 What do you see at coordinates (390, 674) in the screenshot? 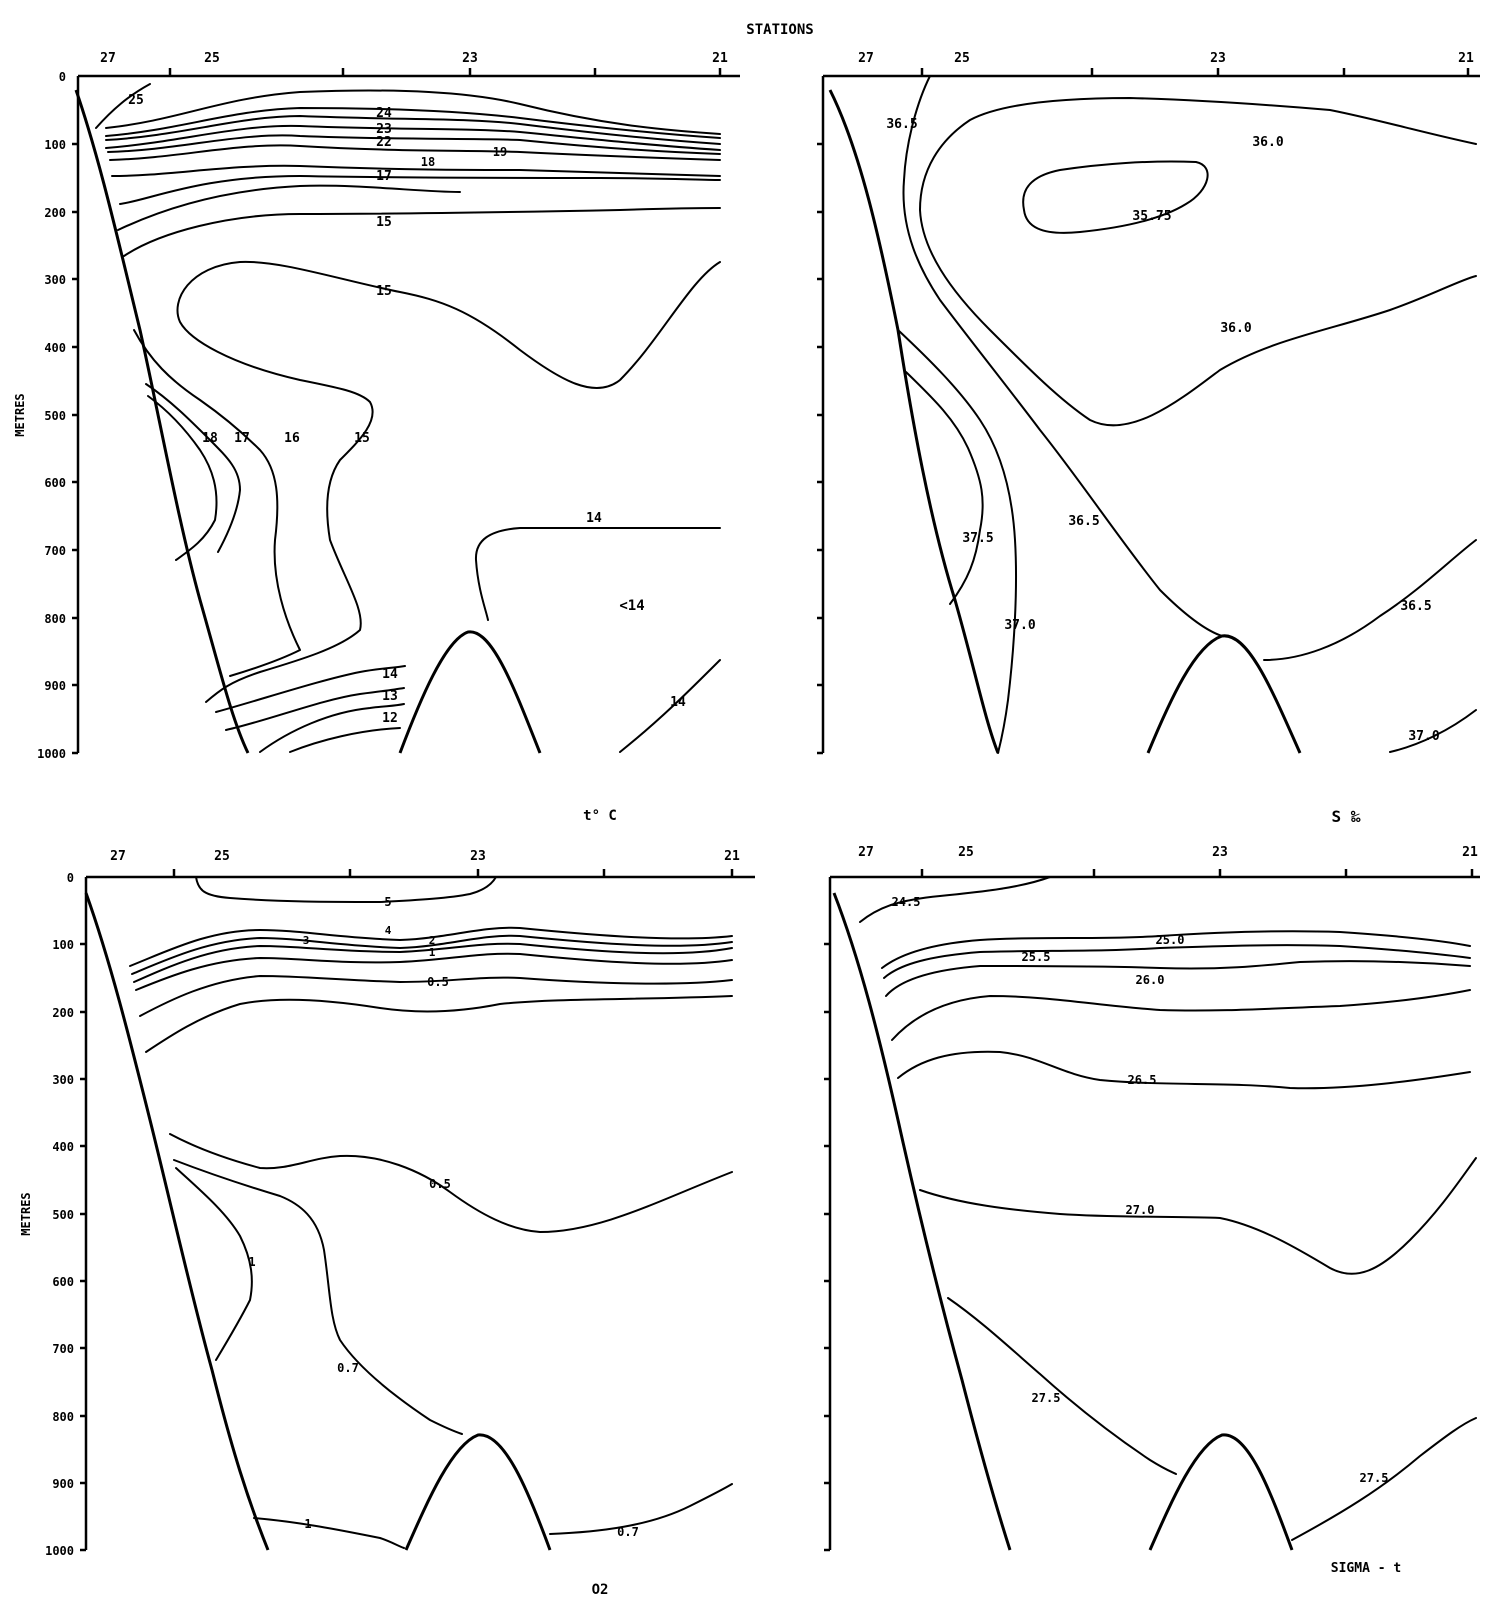
I see `isoline-label: 14` at bounding box center [390, 674].